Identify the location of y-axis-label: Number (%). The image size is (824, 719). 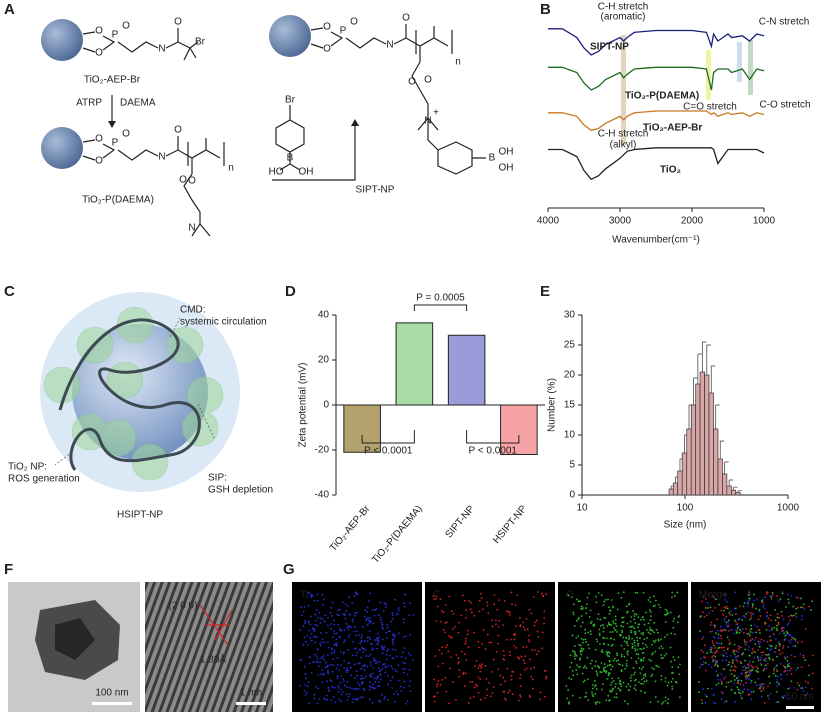
(552, 405).